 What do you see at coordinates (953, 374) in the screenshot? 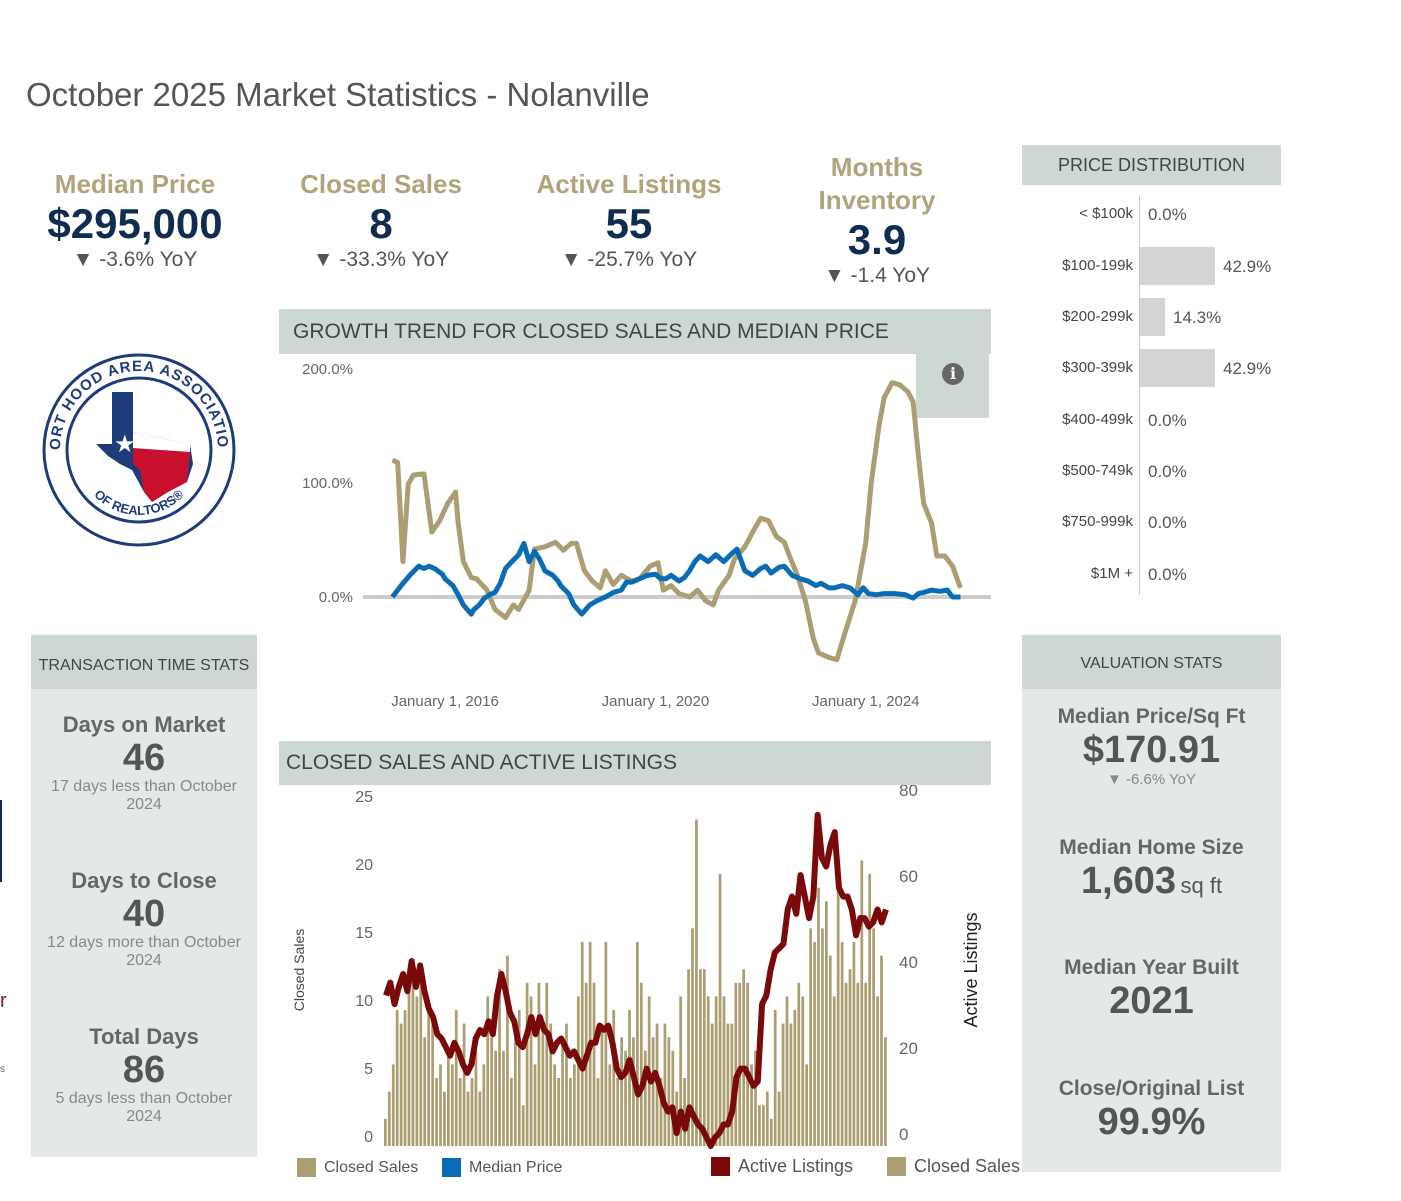
I see `info-icon: i` at bounding box center [953, 374].